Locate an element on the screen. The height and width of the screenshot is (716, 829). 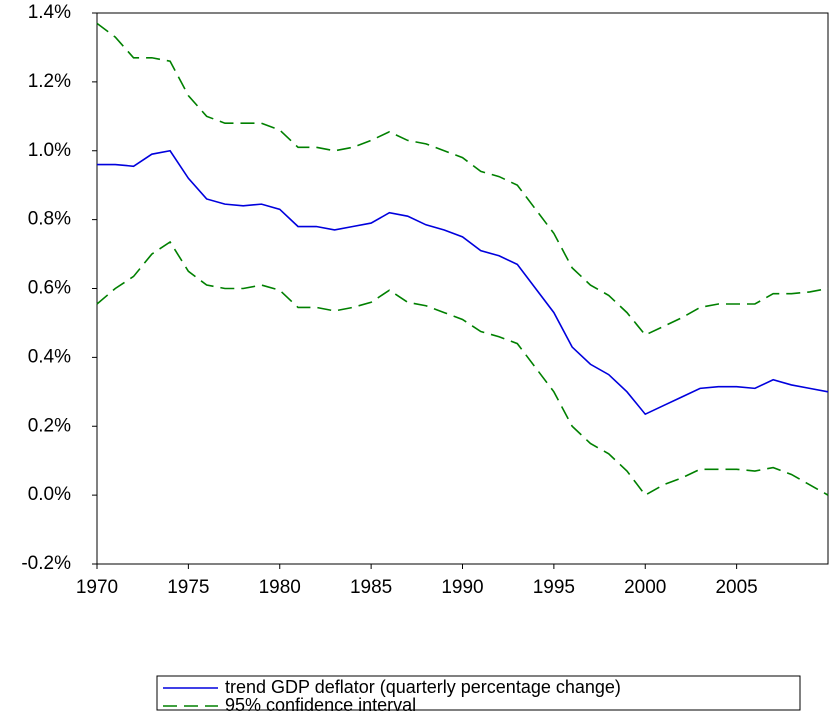
y-tick-label: 1.2% is located at coordinates (49, 81).